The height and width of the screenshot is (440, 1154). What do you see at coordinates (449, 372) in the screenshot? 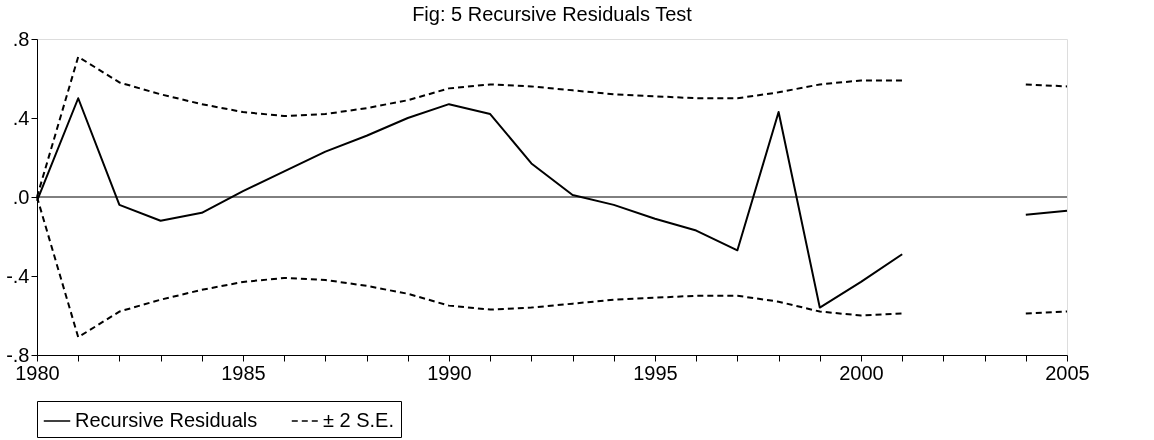
I see `x-tick-label: 1990` at bounding box center [449, 372].